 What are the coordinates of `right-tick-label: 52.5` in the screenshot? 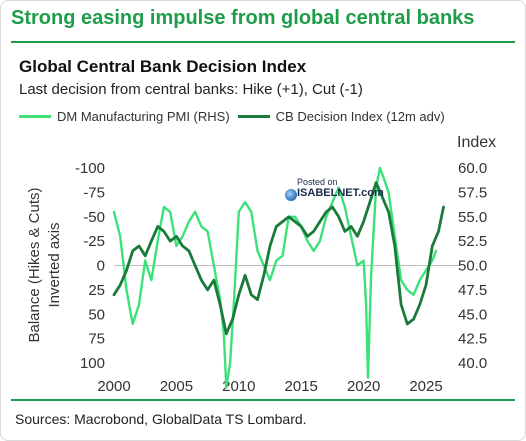 It's located at (472, 241).